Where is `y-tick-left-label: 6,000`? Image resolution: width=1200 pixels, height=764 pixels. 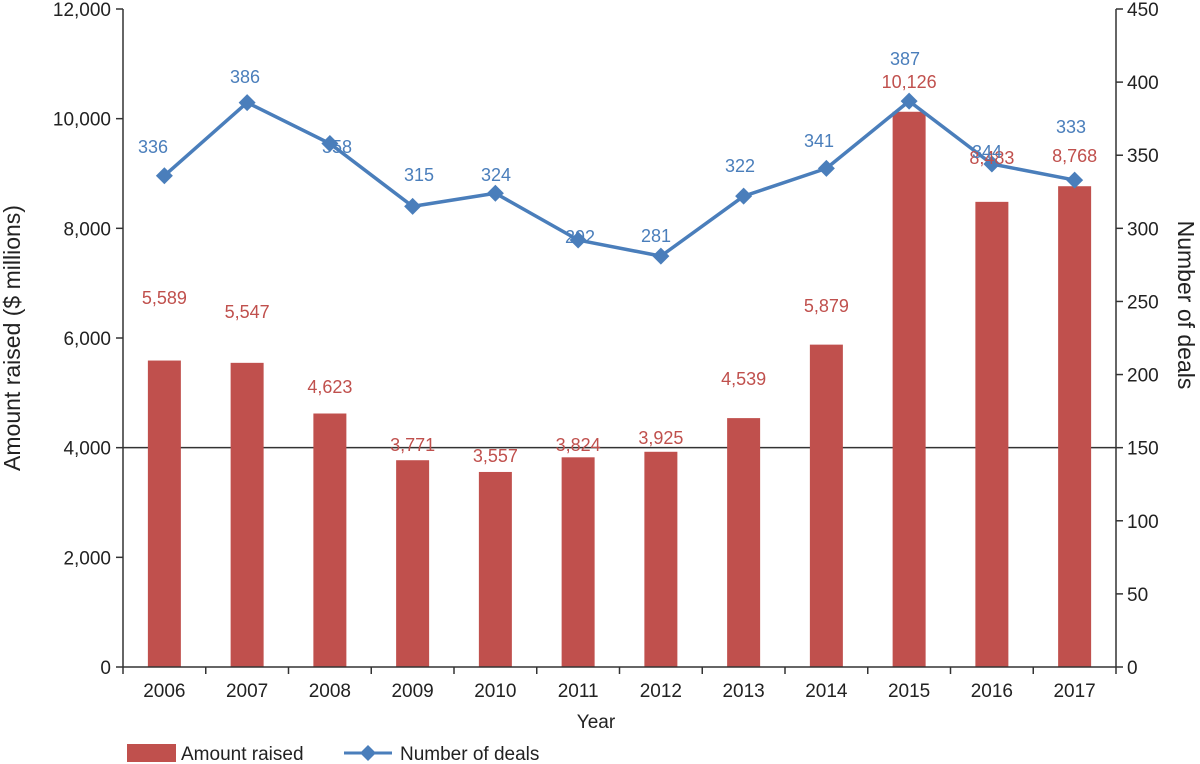
y-tick-left-label: 6,000 is located at coordinates (87, 339).